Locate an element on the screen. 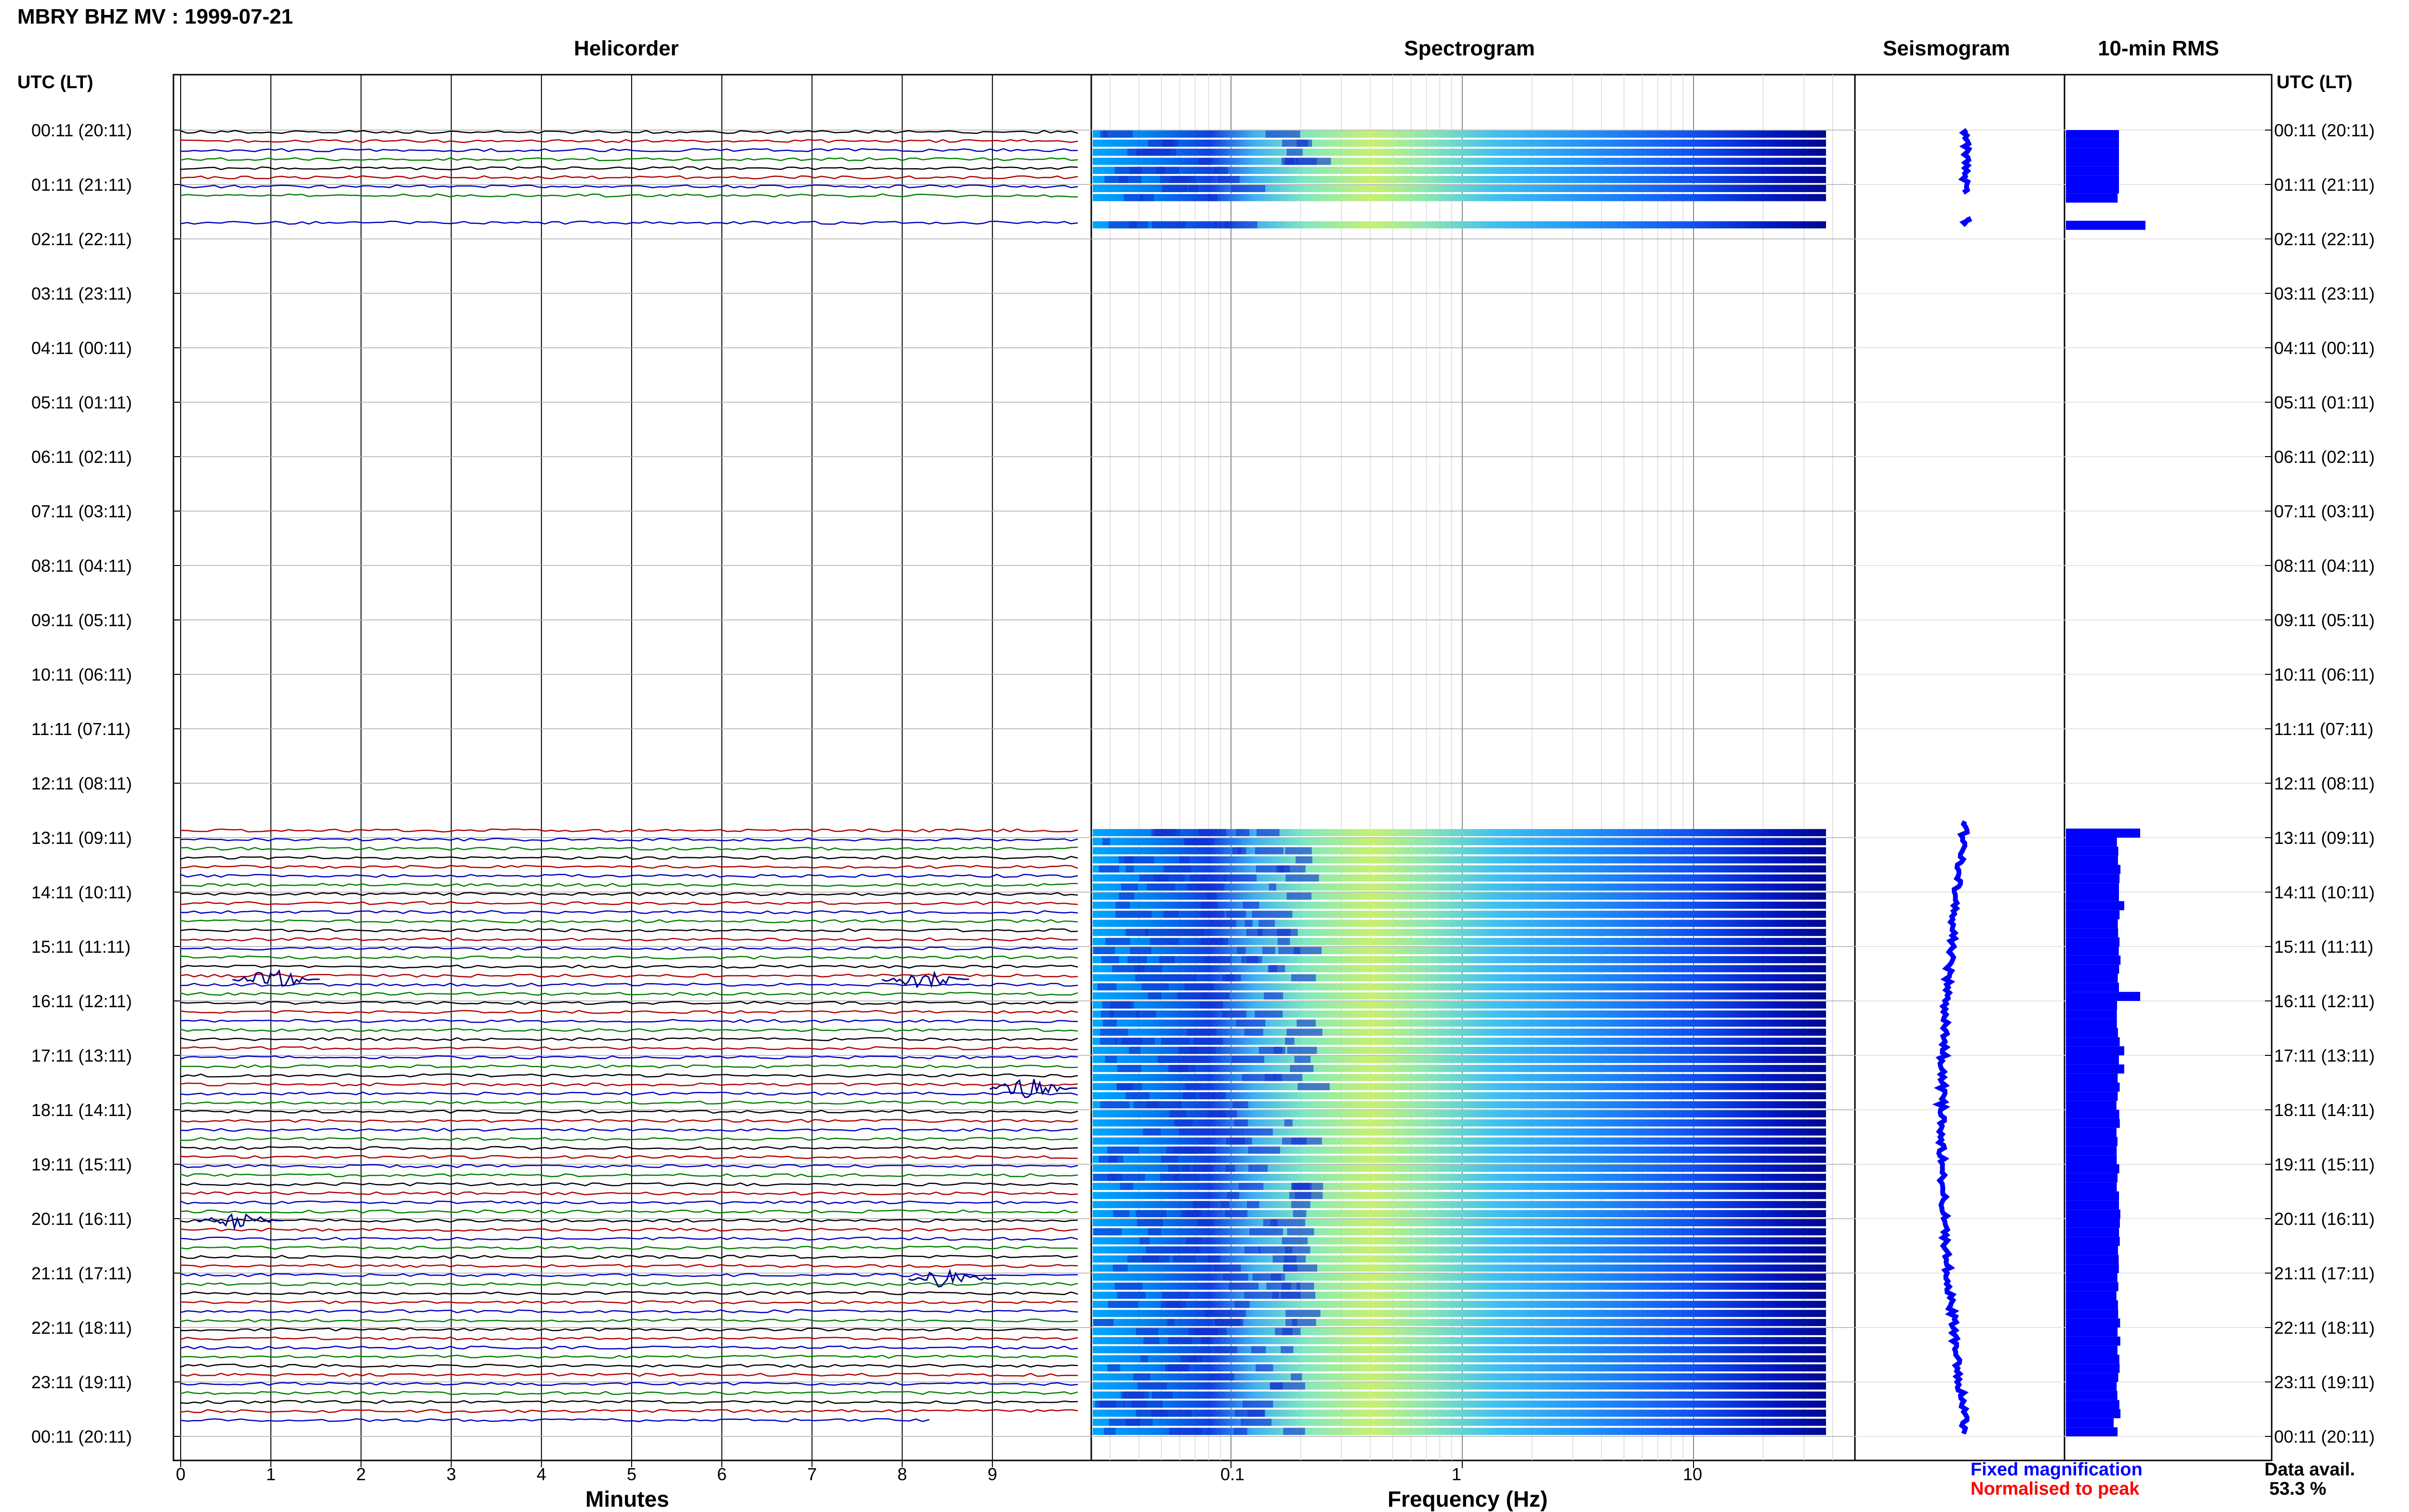  time-label-left: 18:11 (14:11) is located at coordinates (81, 1110).